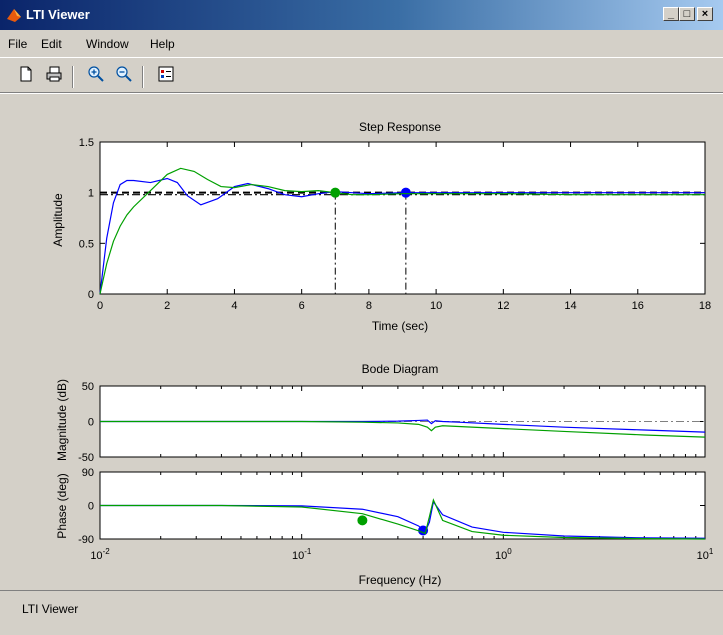 The height and width of the screenshot is (635, 723). I want to click on new-icon, so click(26, 74).